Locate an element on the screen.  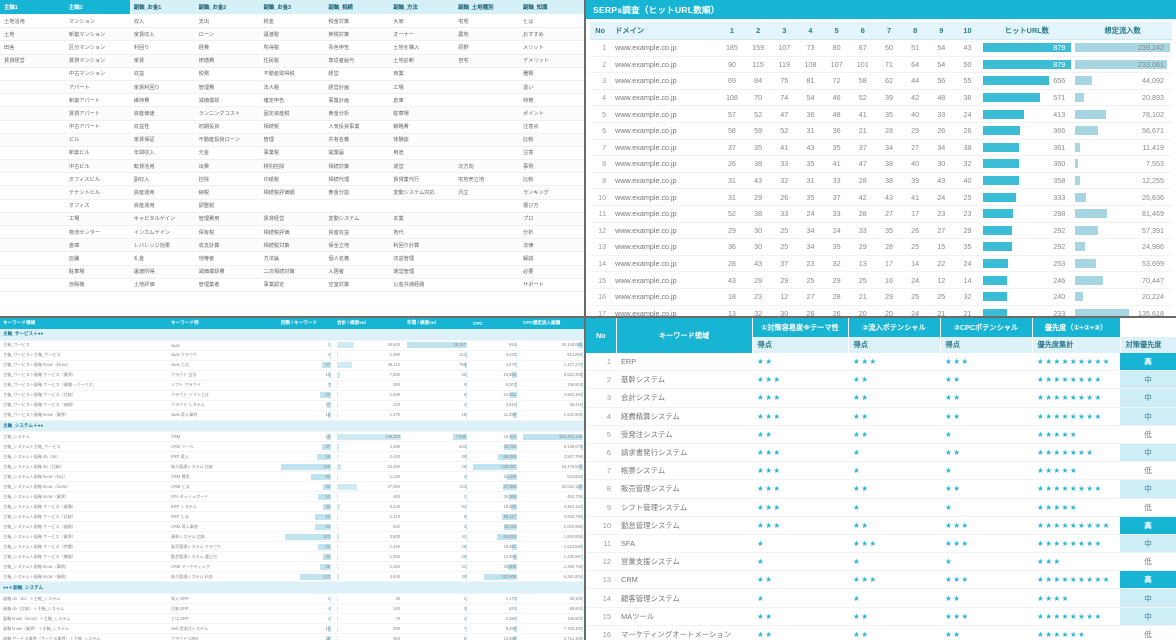
table-row: 副軸 do（比較）＋主軸_システム 比較 ERP 4 140 3 630 88,600 is located at coordinates (292, 609).